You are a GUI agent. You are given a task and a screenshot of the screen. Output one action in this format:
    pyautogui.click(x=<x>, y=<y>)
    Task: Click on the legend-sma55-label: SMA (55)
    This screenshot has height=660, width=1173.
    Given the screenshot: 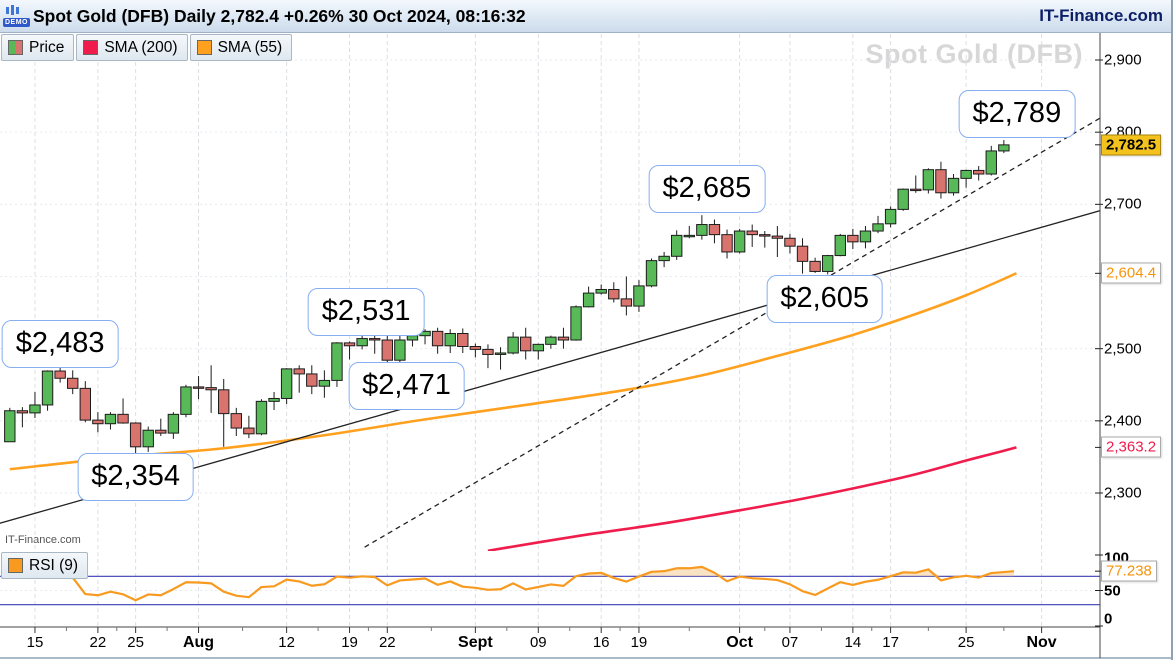 What is the action you would take?
    pyautogui.click(x=250, y=47)
    